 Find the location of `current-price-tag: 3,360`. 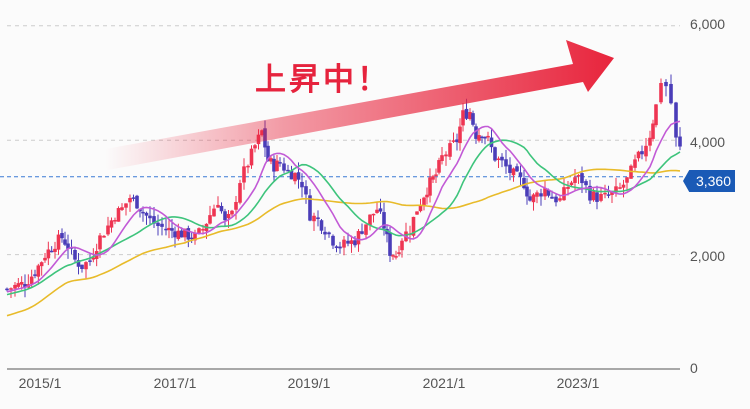

current-price-tag: 3,360 is located at coordinates (709, 181).